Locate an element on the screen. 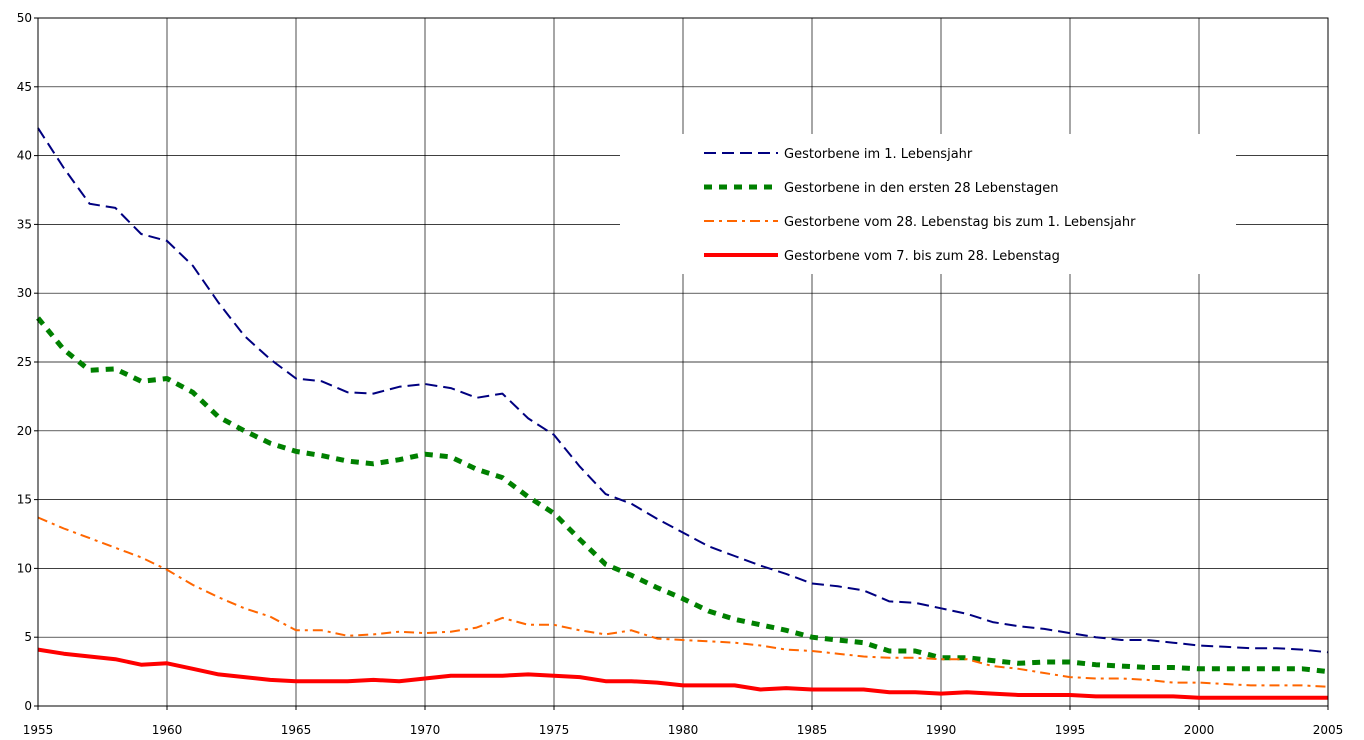  legend-label: Gestorbene im 1. Lebensjahr is located at coordinates (878, 154).